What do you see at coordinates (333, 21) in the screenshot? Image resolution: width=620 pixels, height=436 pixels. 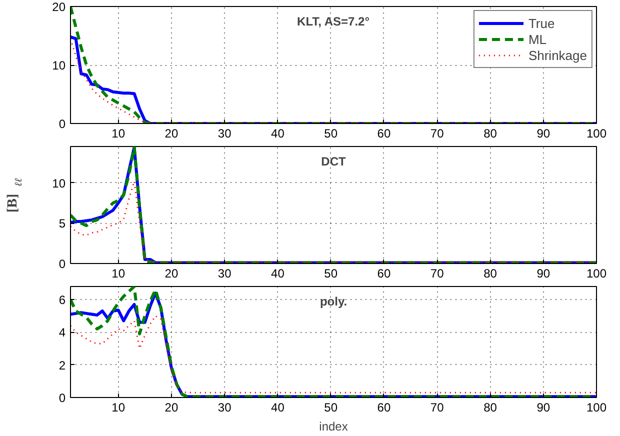 I see `text: KLT, AS=7.2°` at bounding box center [333, 21].